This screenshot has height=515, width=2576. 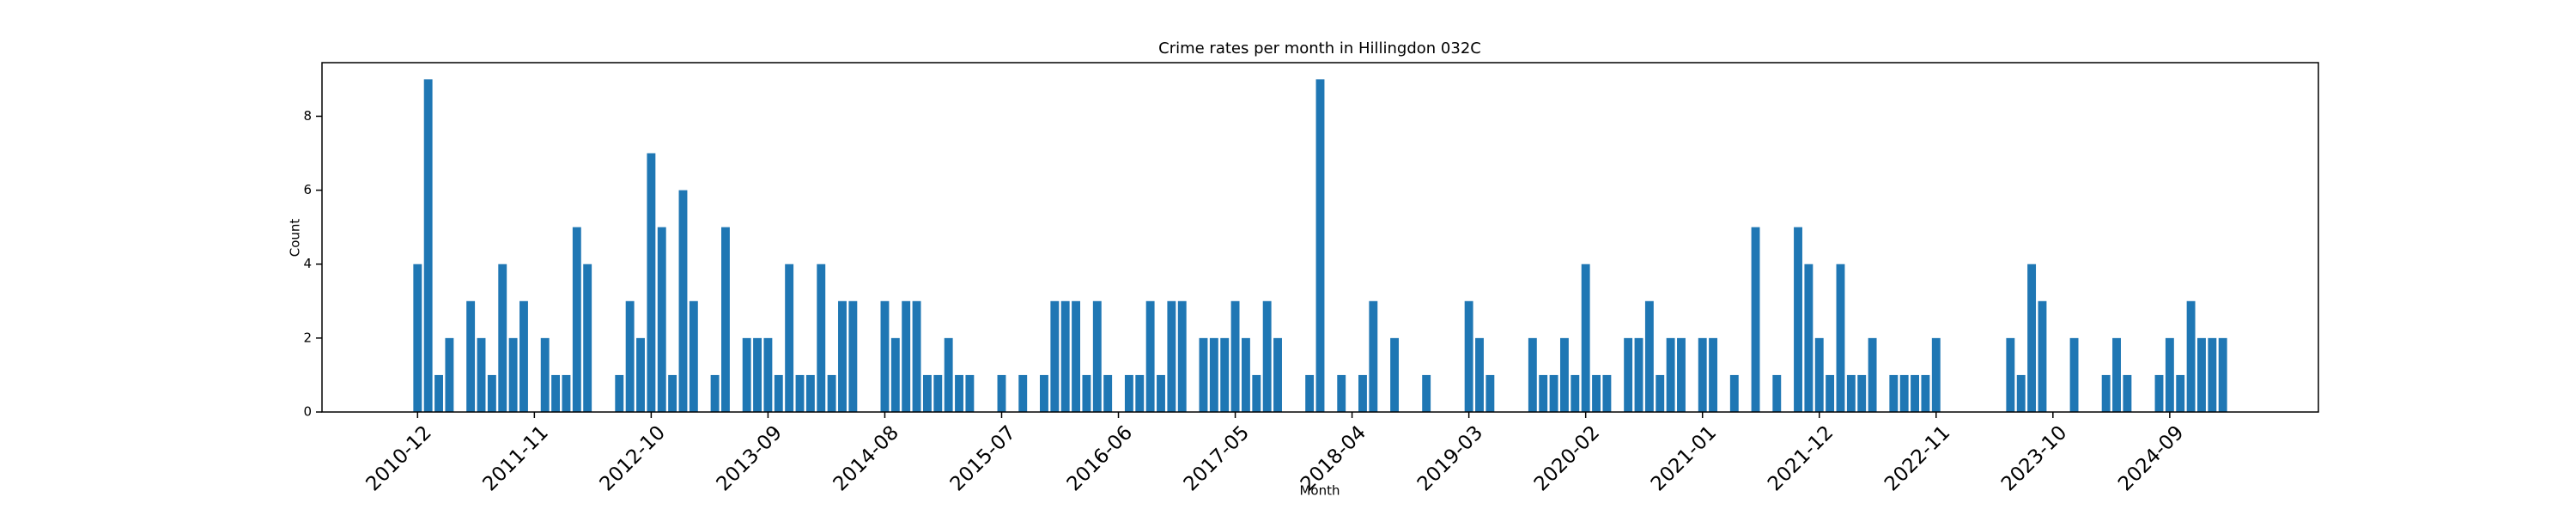 I want to click on x-tick-label: 2012-10, so click(x=633, y=458).